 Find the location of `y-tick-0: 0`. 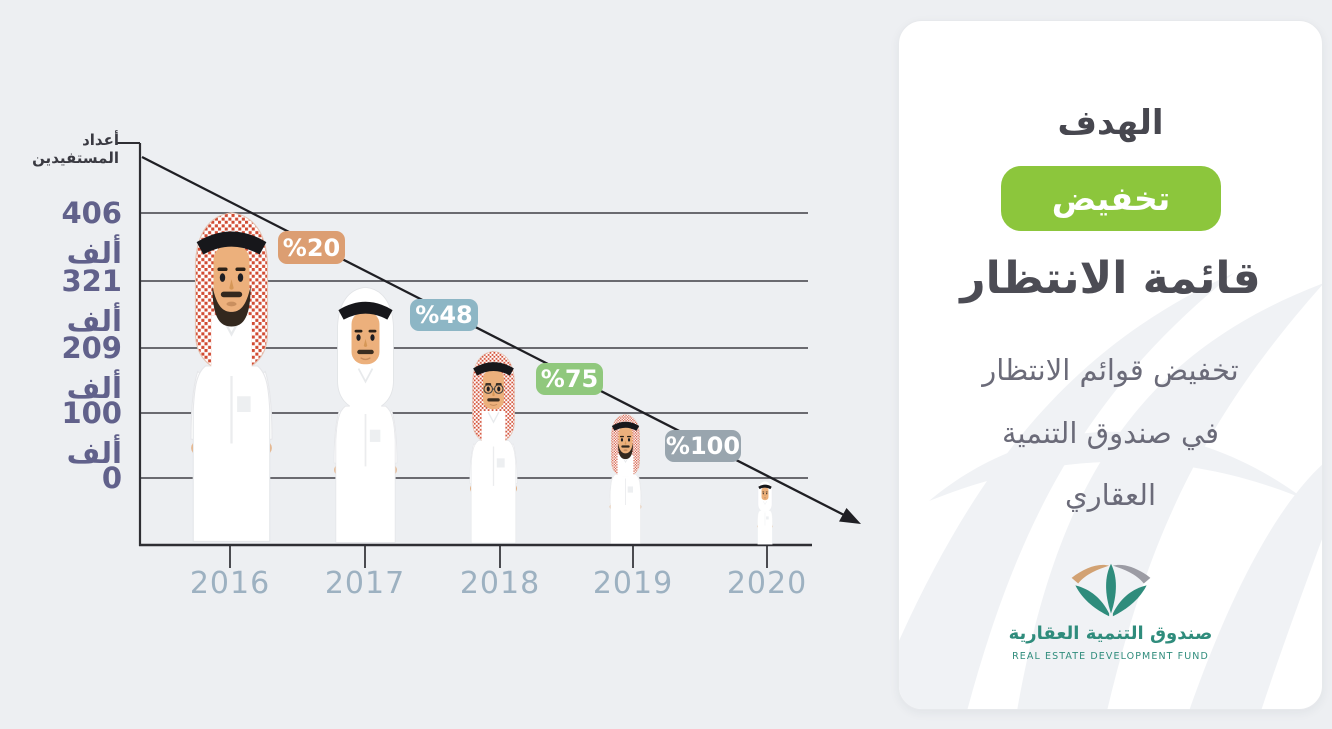

y-tick-0: 0 is located at coordinates (111, 478).